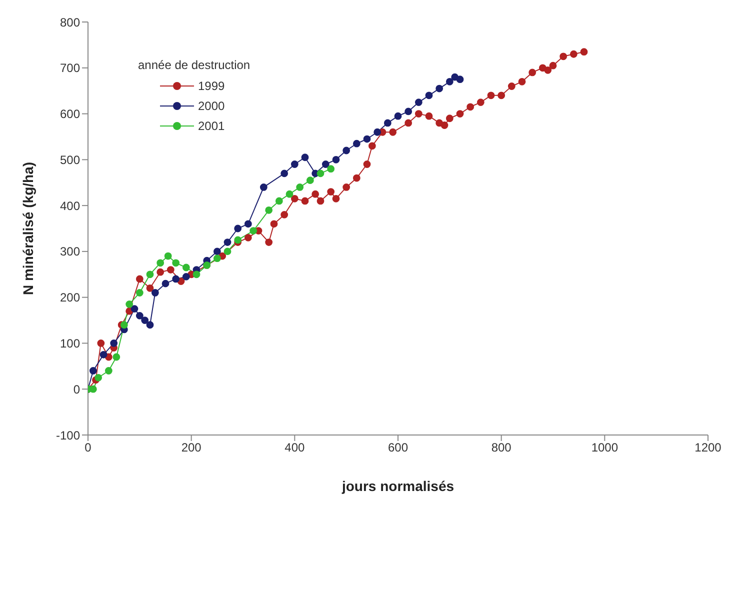 The height and width of the screenshot is (603, 748). What do you see at coordinates (70, 251) in the screenshot?
I see `y-tick-label: 300` at bounding box center [70, 251].